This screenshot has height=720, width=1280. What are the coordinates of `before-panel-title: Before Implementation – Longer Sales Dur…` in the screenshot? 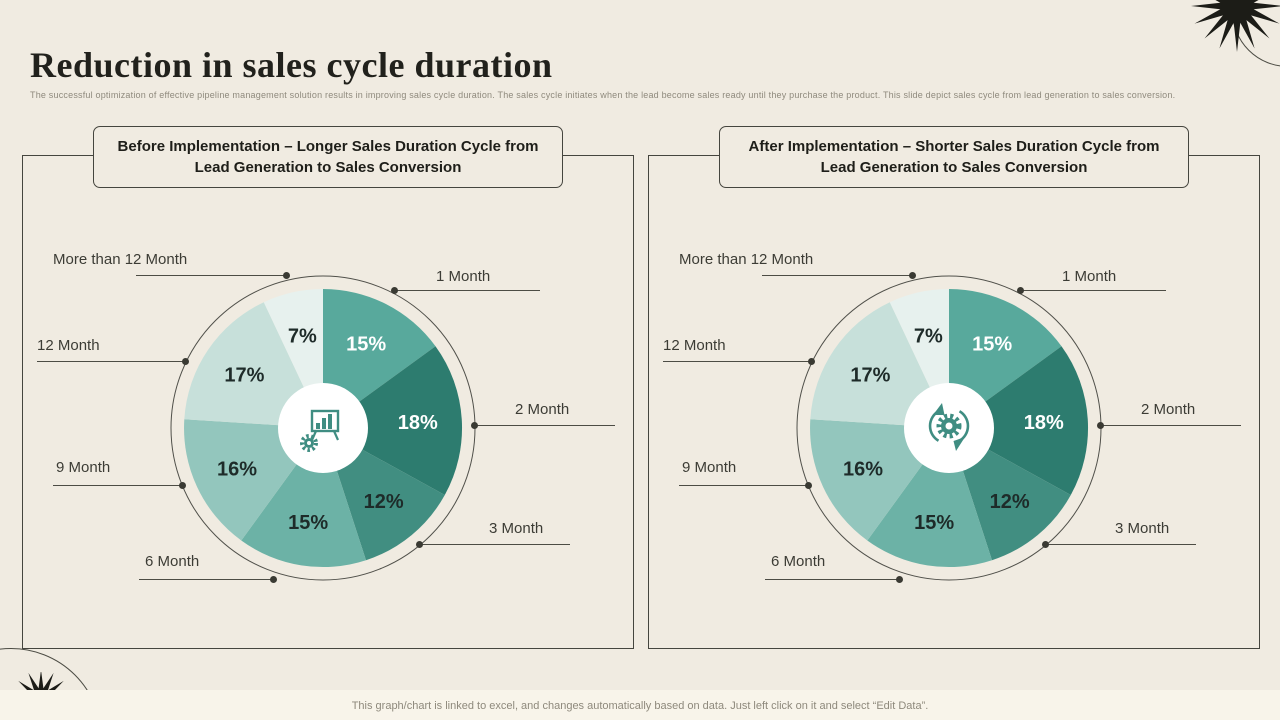 It's located at (328, 157).